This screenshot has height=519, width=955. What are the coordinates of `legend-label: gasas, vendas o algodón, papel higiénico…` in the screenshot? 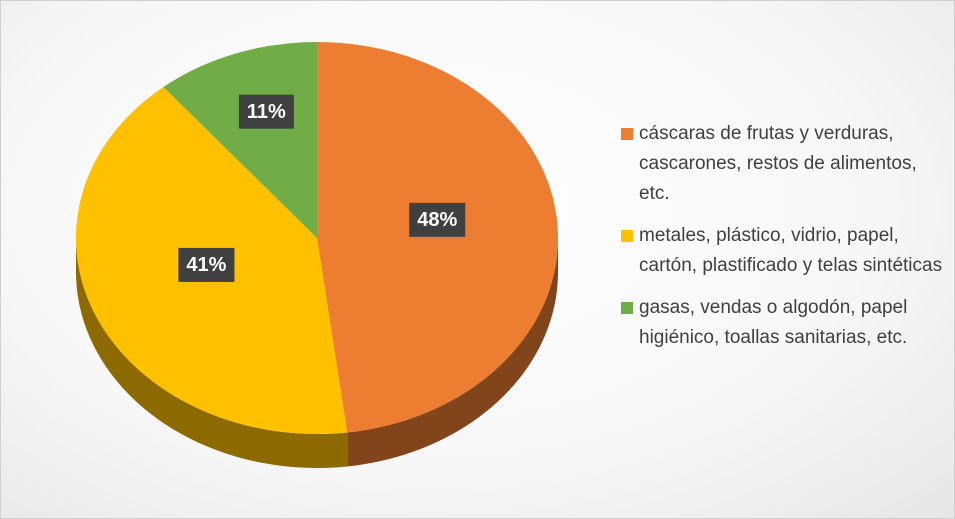 It's located at (773, 322).